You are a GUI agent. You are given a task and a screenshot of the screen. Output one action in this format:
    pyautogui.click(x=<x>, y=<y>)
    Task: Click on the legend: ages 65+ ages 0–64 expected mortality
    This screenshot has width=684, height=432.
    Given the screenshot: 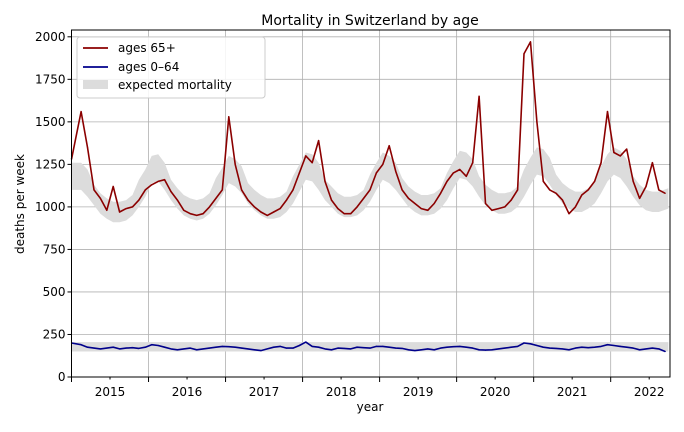 What is the action you would take?
    pyautogui.click(x=171, y=67)
    